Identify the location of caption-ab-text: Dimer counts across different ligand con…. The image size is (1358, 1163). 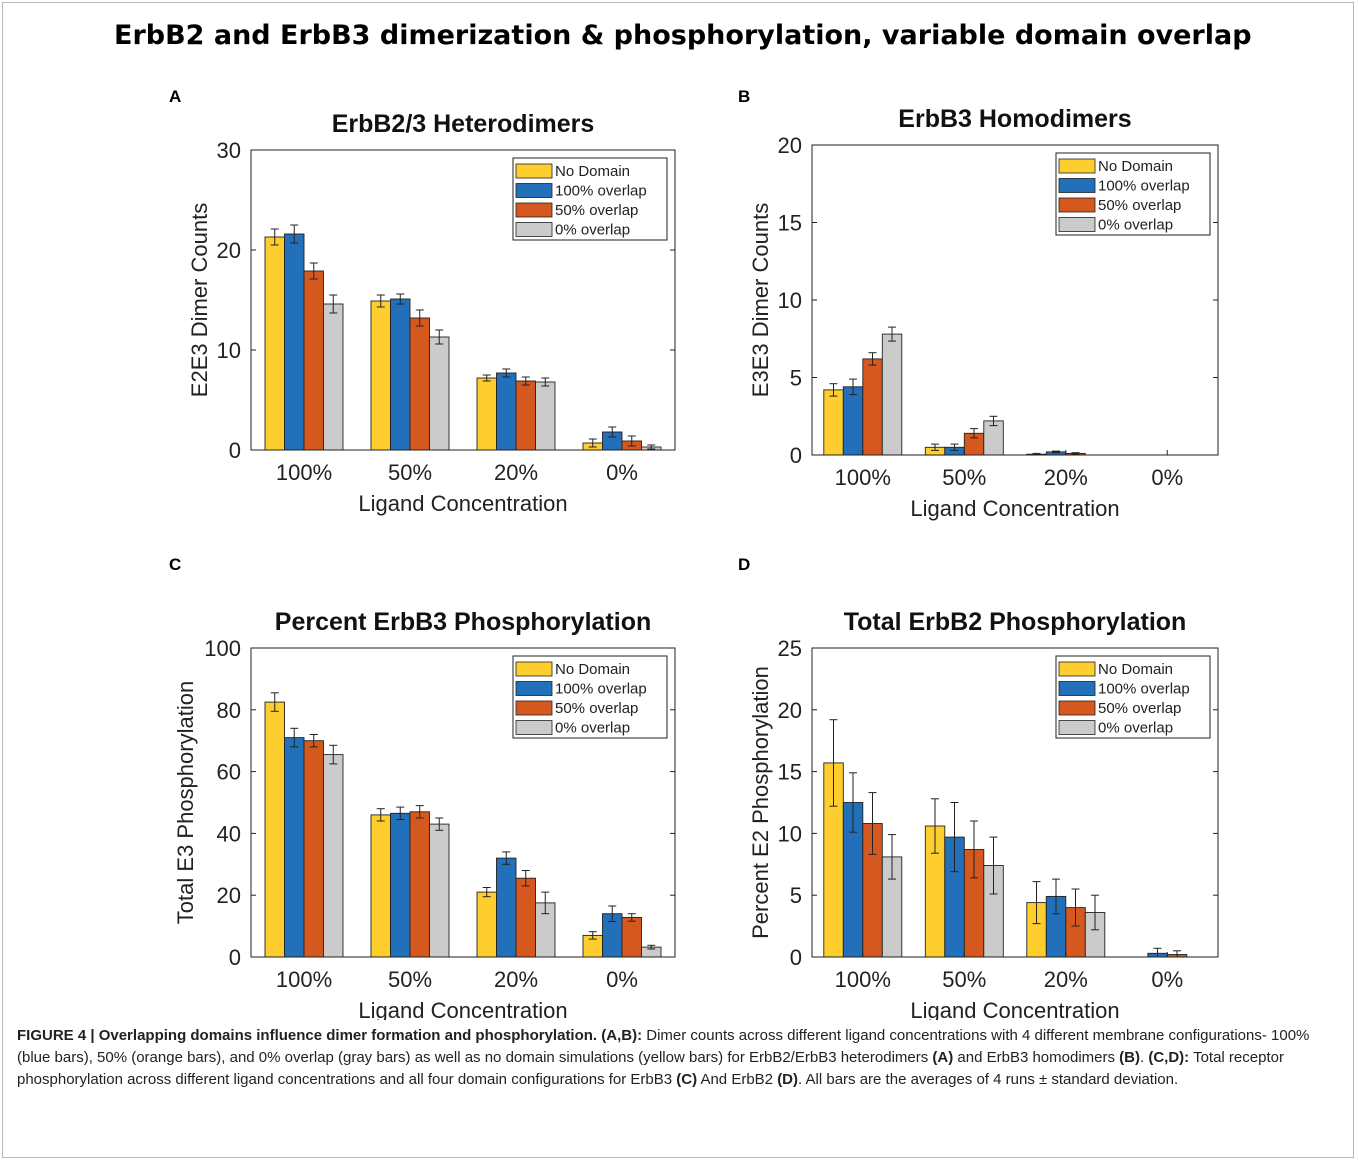
(663, 1046).